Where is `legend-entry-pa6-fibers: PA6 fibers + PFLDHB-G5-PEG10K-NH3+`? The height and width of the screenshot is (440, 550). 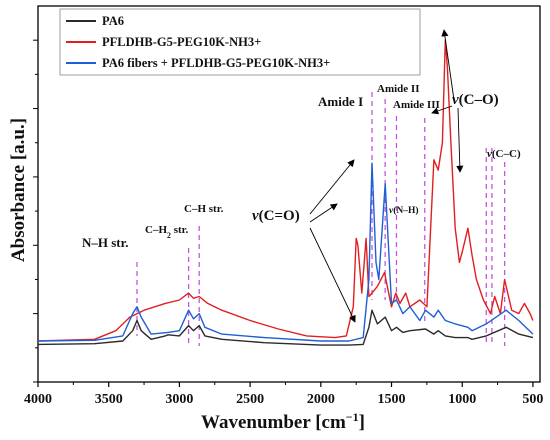 legend-entry-pa6-fibers: PA6 fibers + PFLDHB-G5-PEG10K-NH3+ is located at coordinates (198, 63).